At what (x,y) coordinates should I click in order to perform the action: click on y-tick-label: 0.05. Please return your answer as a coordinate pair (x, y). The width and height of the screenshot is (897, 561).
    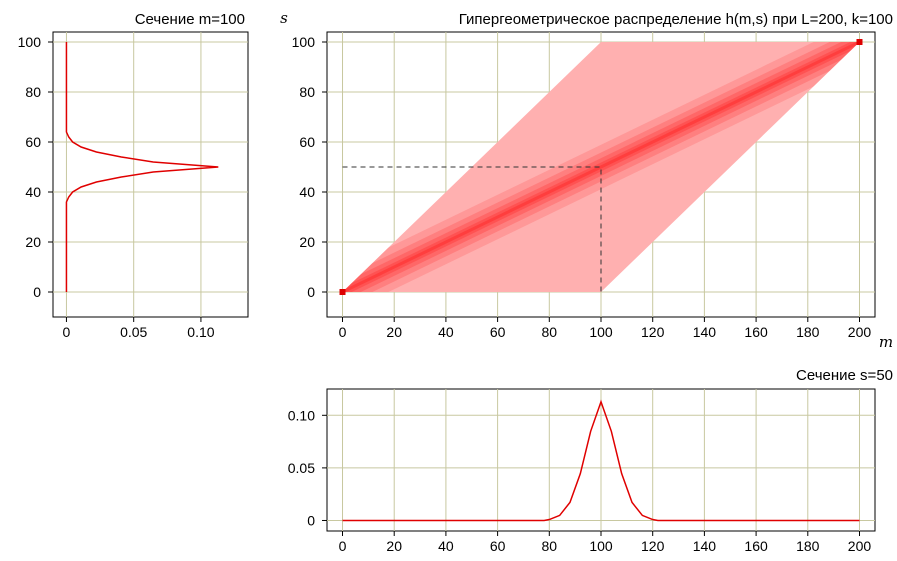
    Looking at the image, I should click on (301, 468).